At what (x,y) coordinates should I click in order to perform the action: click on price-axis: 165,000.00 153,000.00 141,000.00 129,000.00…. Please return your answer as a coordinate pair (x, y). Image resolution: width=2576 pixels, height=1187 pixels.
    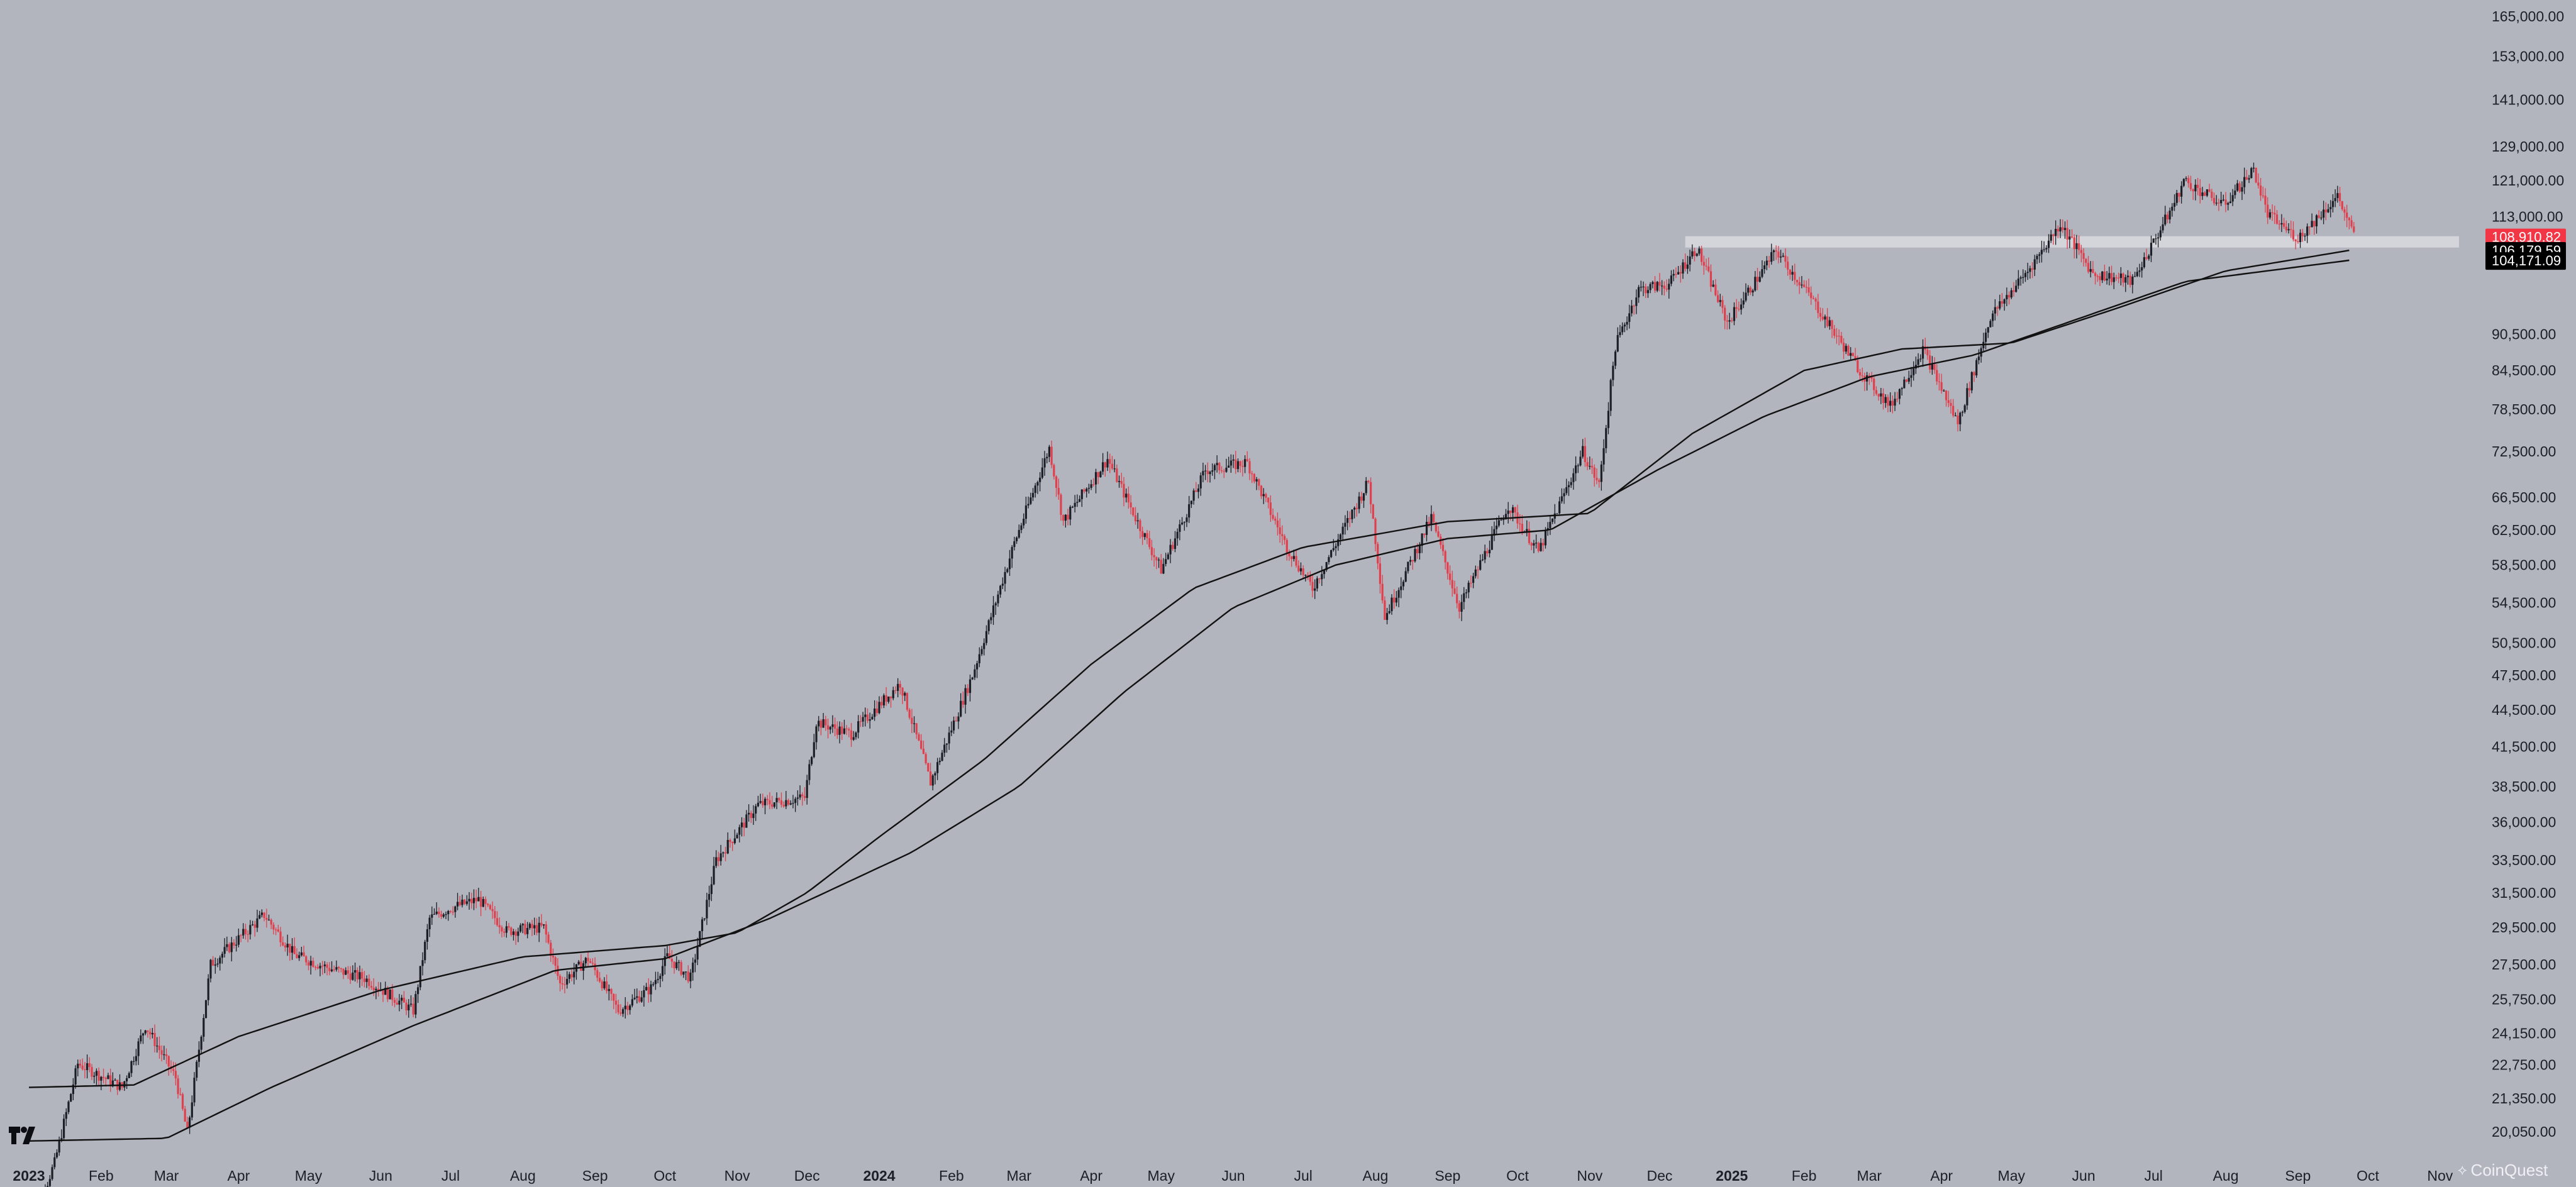
    Looking at the image, I should click on (2528, 574).